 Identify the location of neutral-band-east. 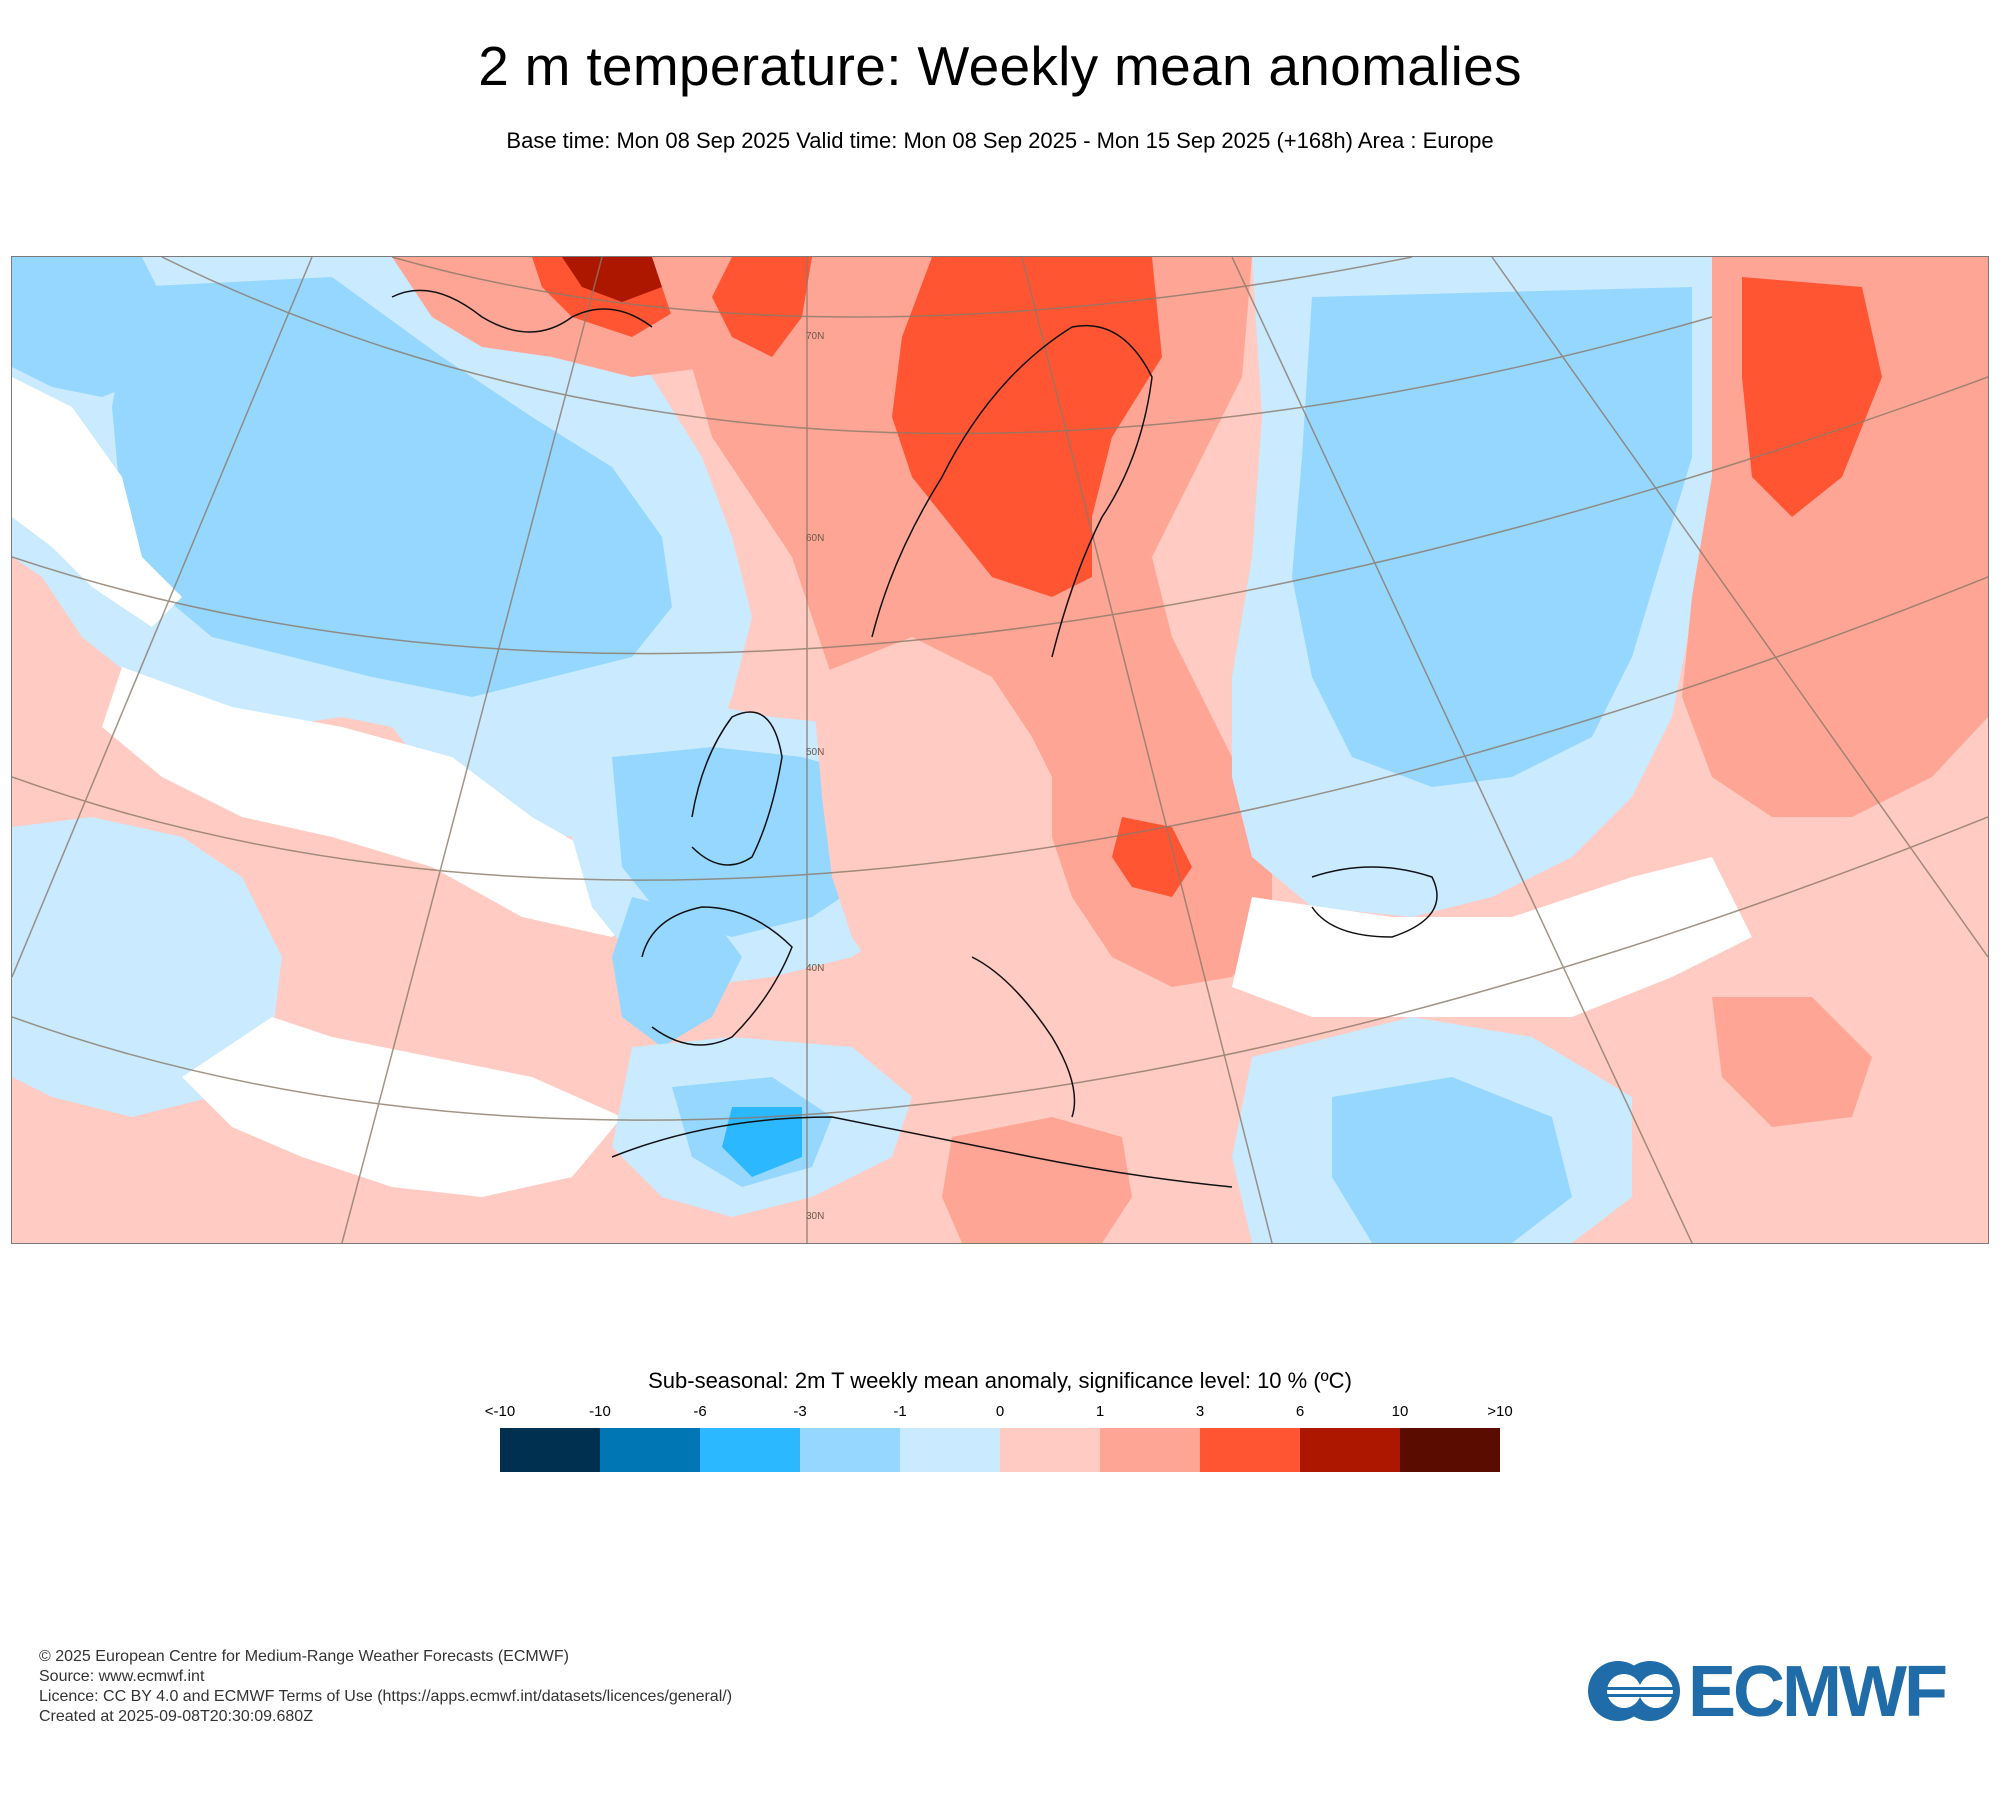
(1492, 937).